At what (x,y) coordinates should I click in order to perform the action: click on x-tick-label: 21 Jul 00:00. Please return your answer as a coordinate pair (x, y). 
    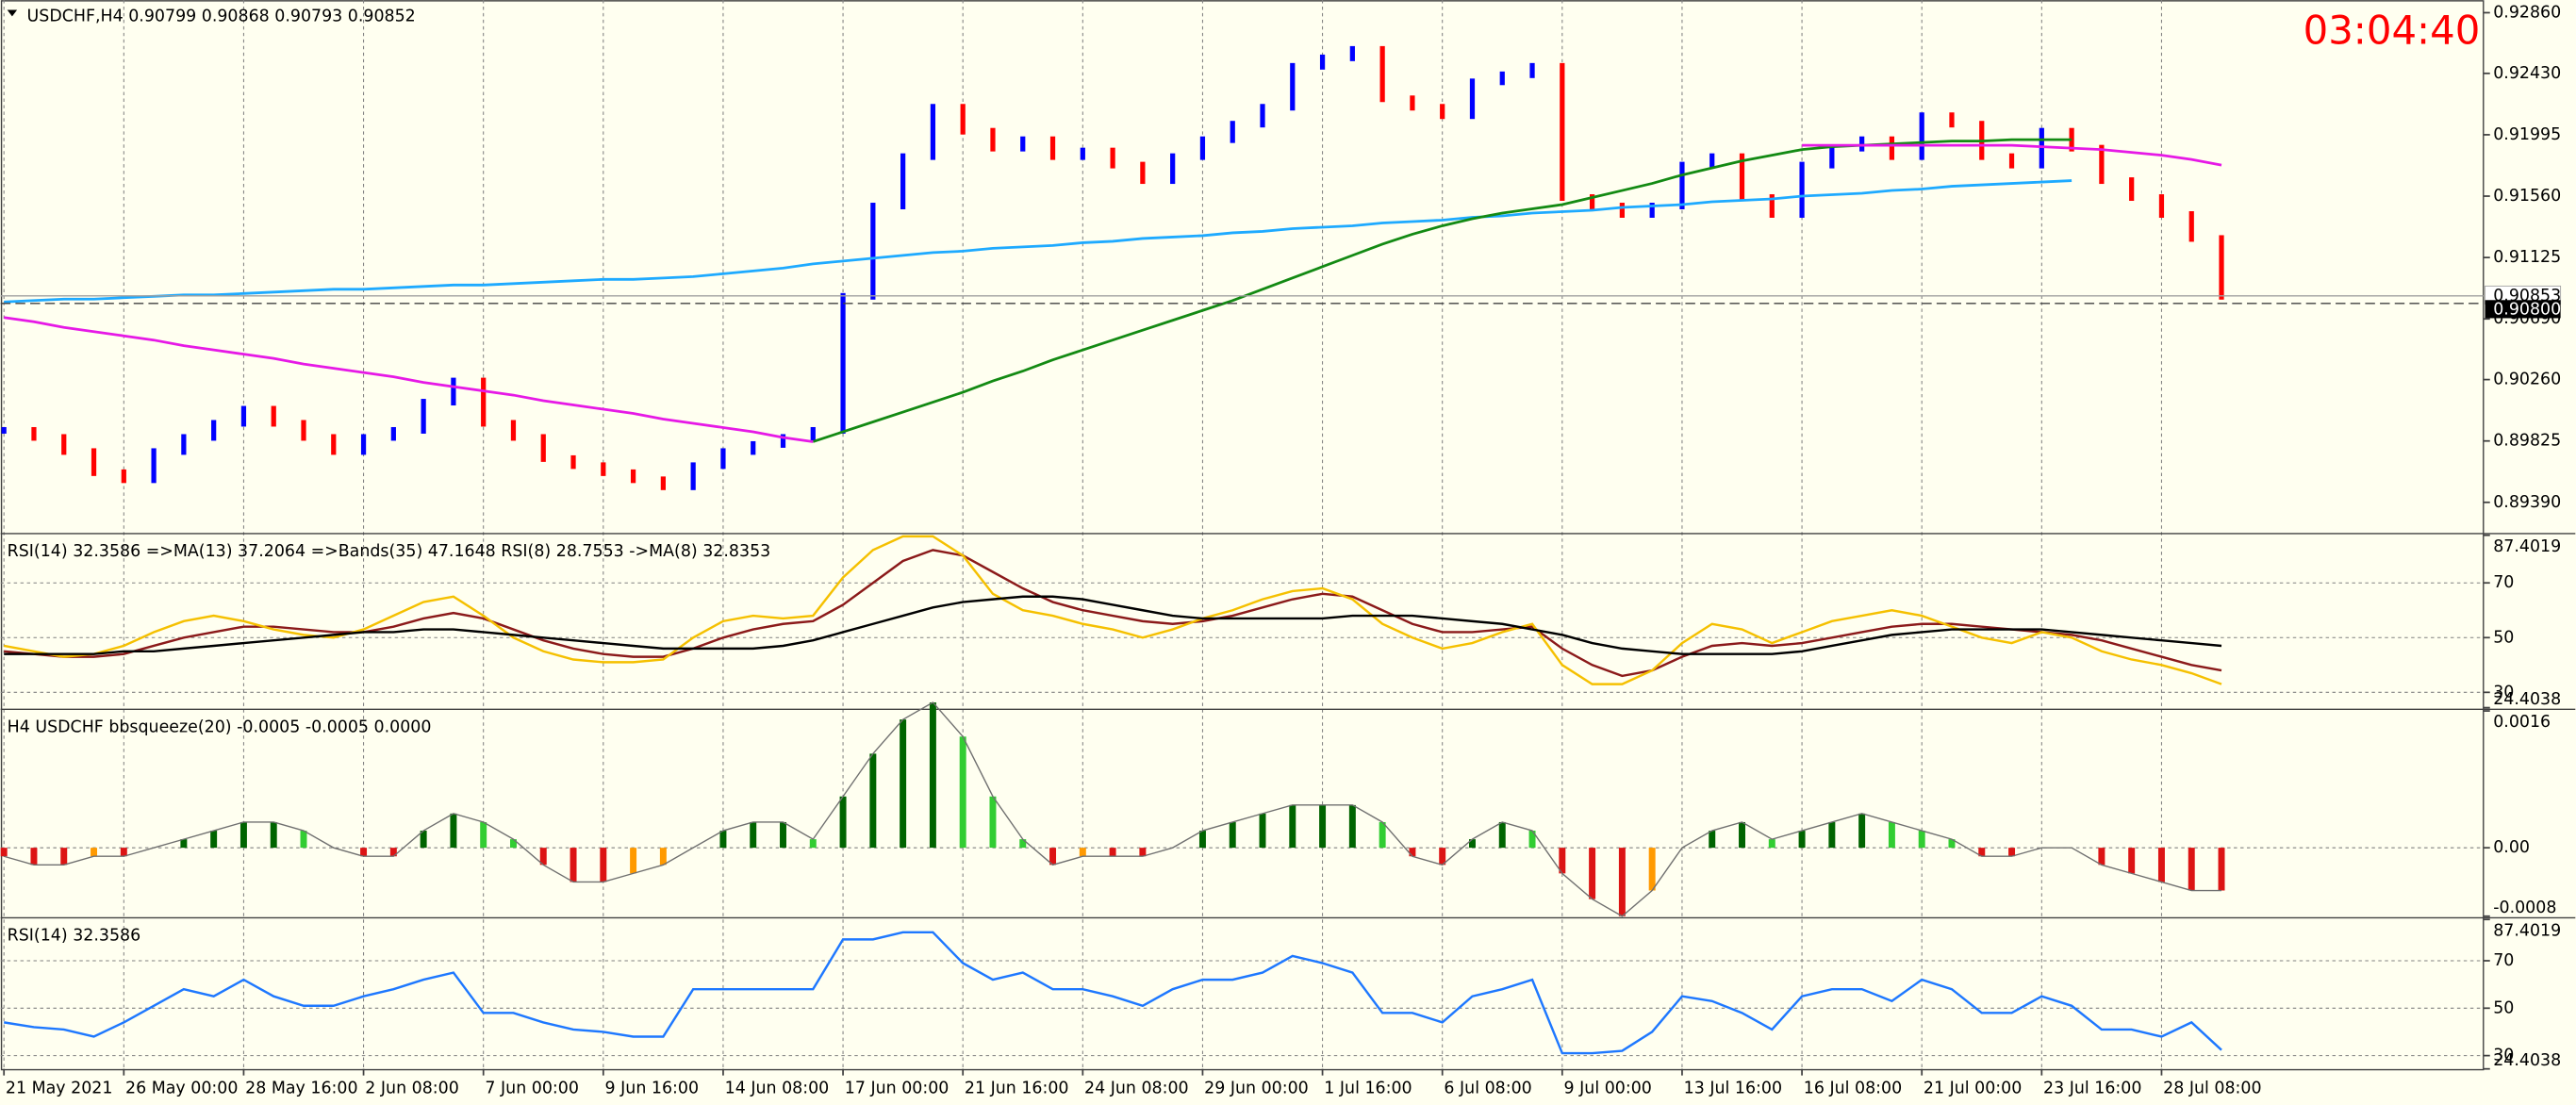
    Looking at the image, I should click on (1973, 1089).